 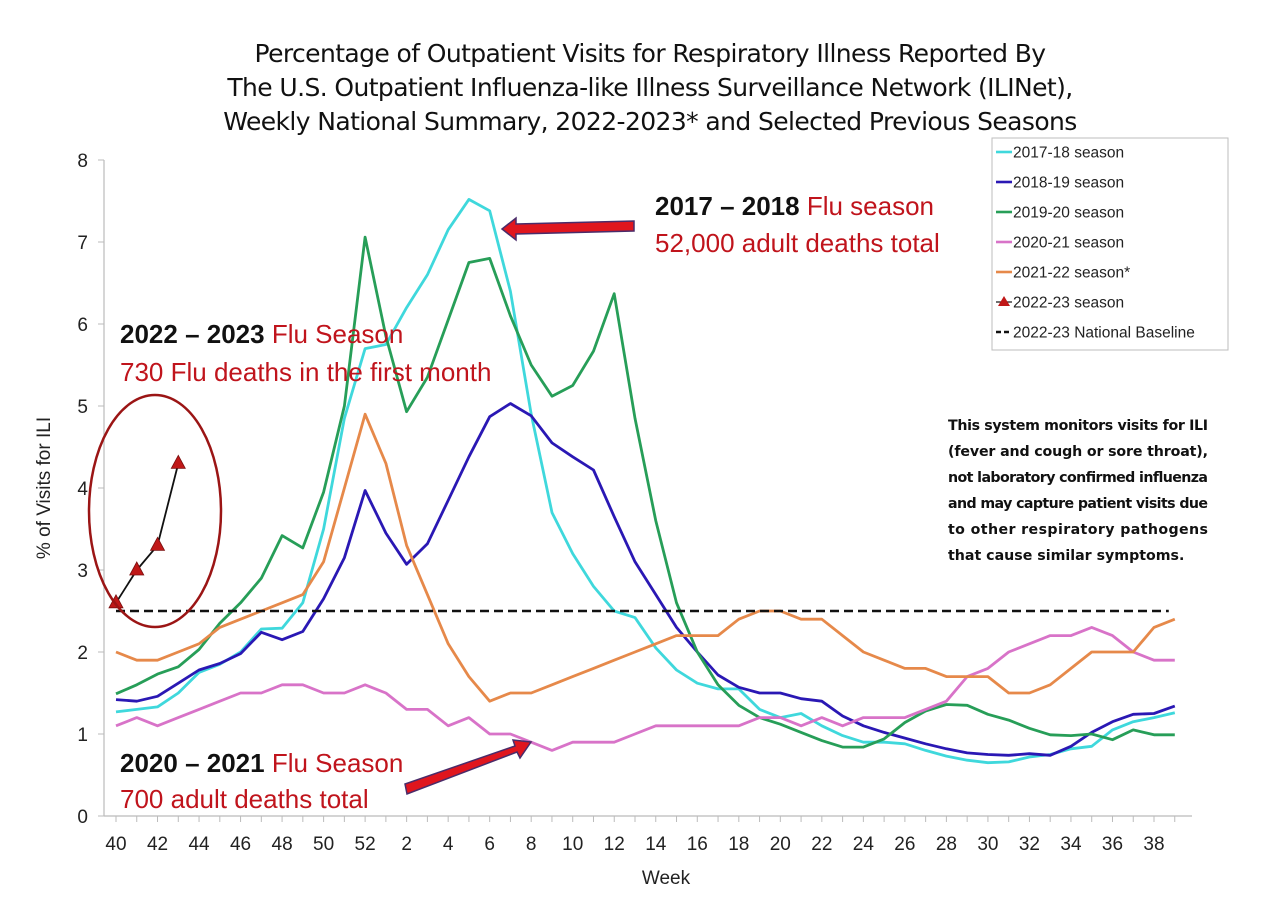 What do you see at coordinates (489, 844) in the screenshot?
I see `x-tick-label: 6` at bounding box center [489, 844].